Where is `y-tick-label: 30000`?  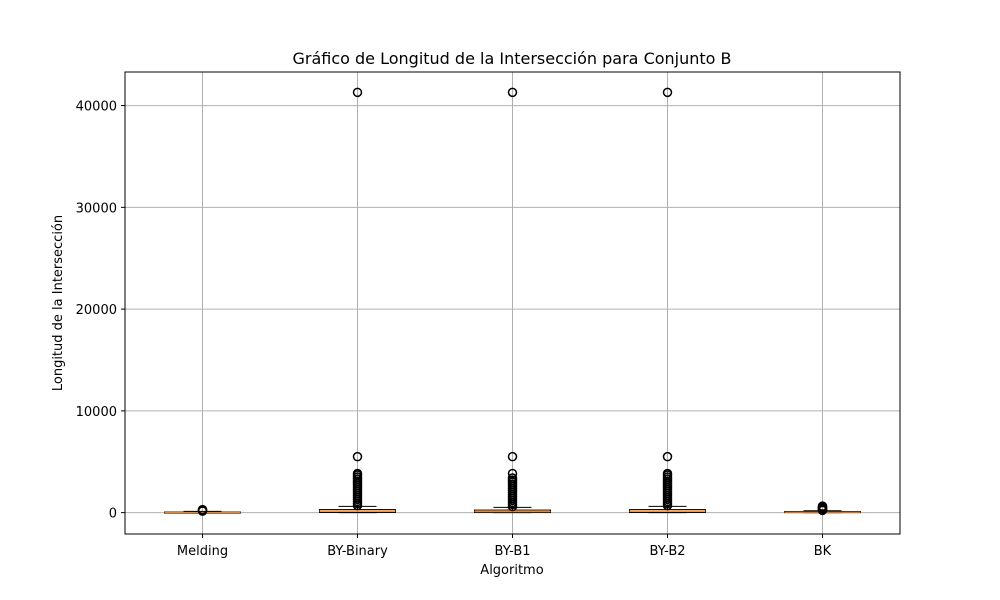
y-tick-label: 30000 is located at coordinates (96, 208).